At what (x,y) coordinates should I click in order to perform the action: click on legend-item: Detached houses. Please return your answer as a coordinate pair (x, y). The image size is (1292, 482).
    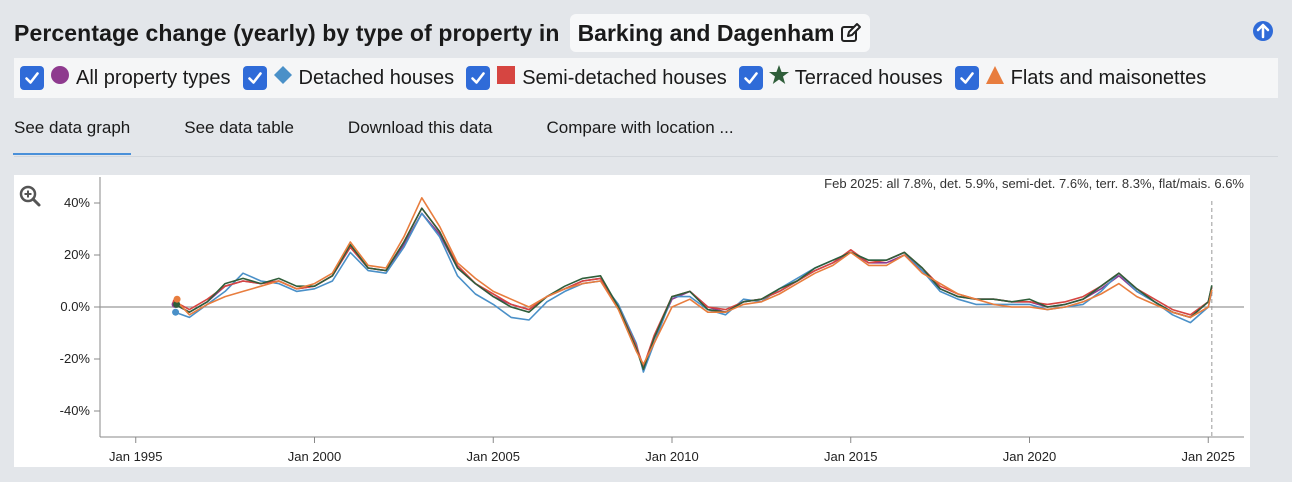
    Looking at the image, I should click on (348, 78).